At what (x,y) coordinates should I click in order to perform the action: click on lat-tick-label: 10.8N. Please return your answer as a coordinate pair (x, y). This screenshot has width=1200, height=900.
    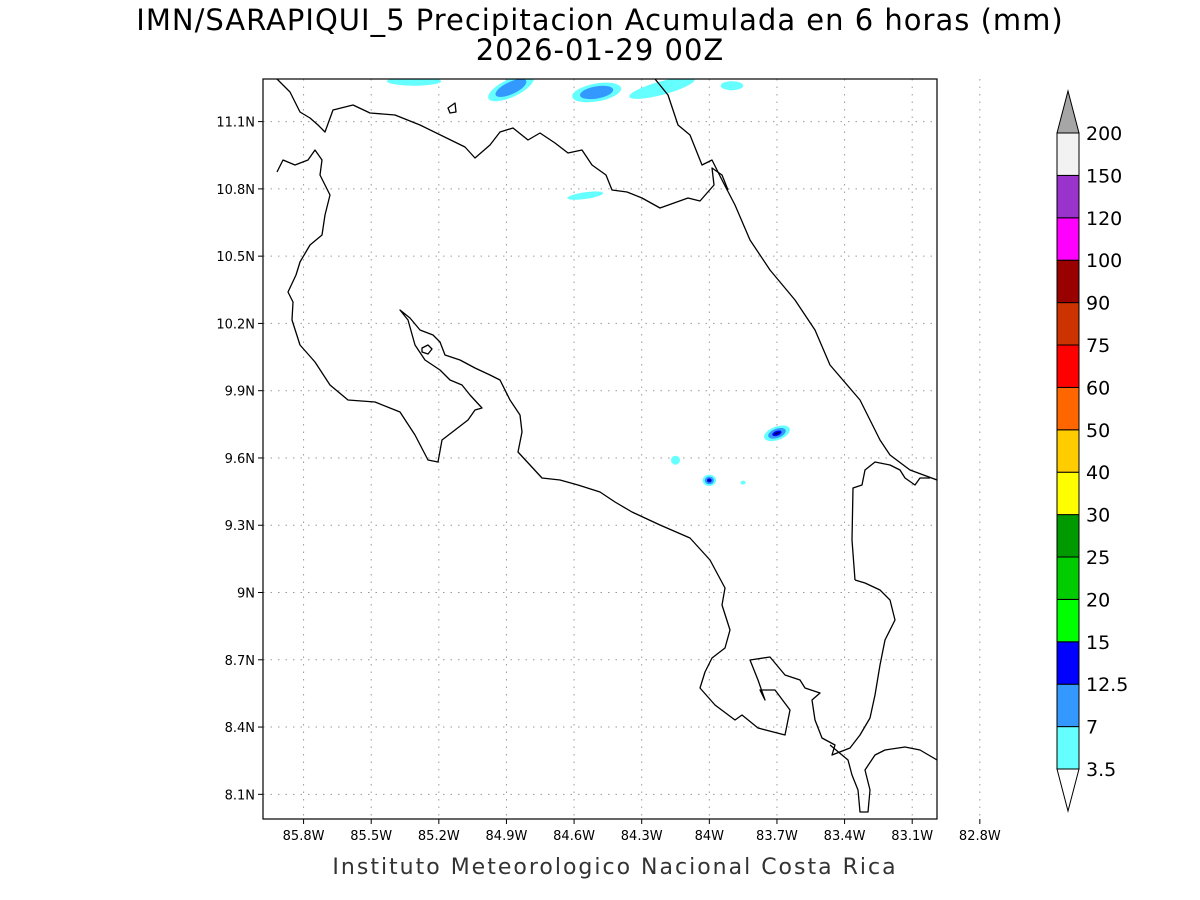
    Looking at the image, I should click on (235, 190).